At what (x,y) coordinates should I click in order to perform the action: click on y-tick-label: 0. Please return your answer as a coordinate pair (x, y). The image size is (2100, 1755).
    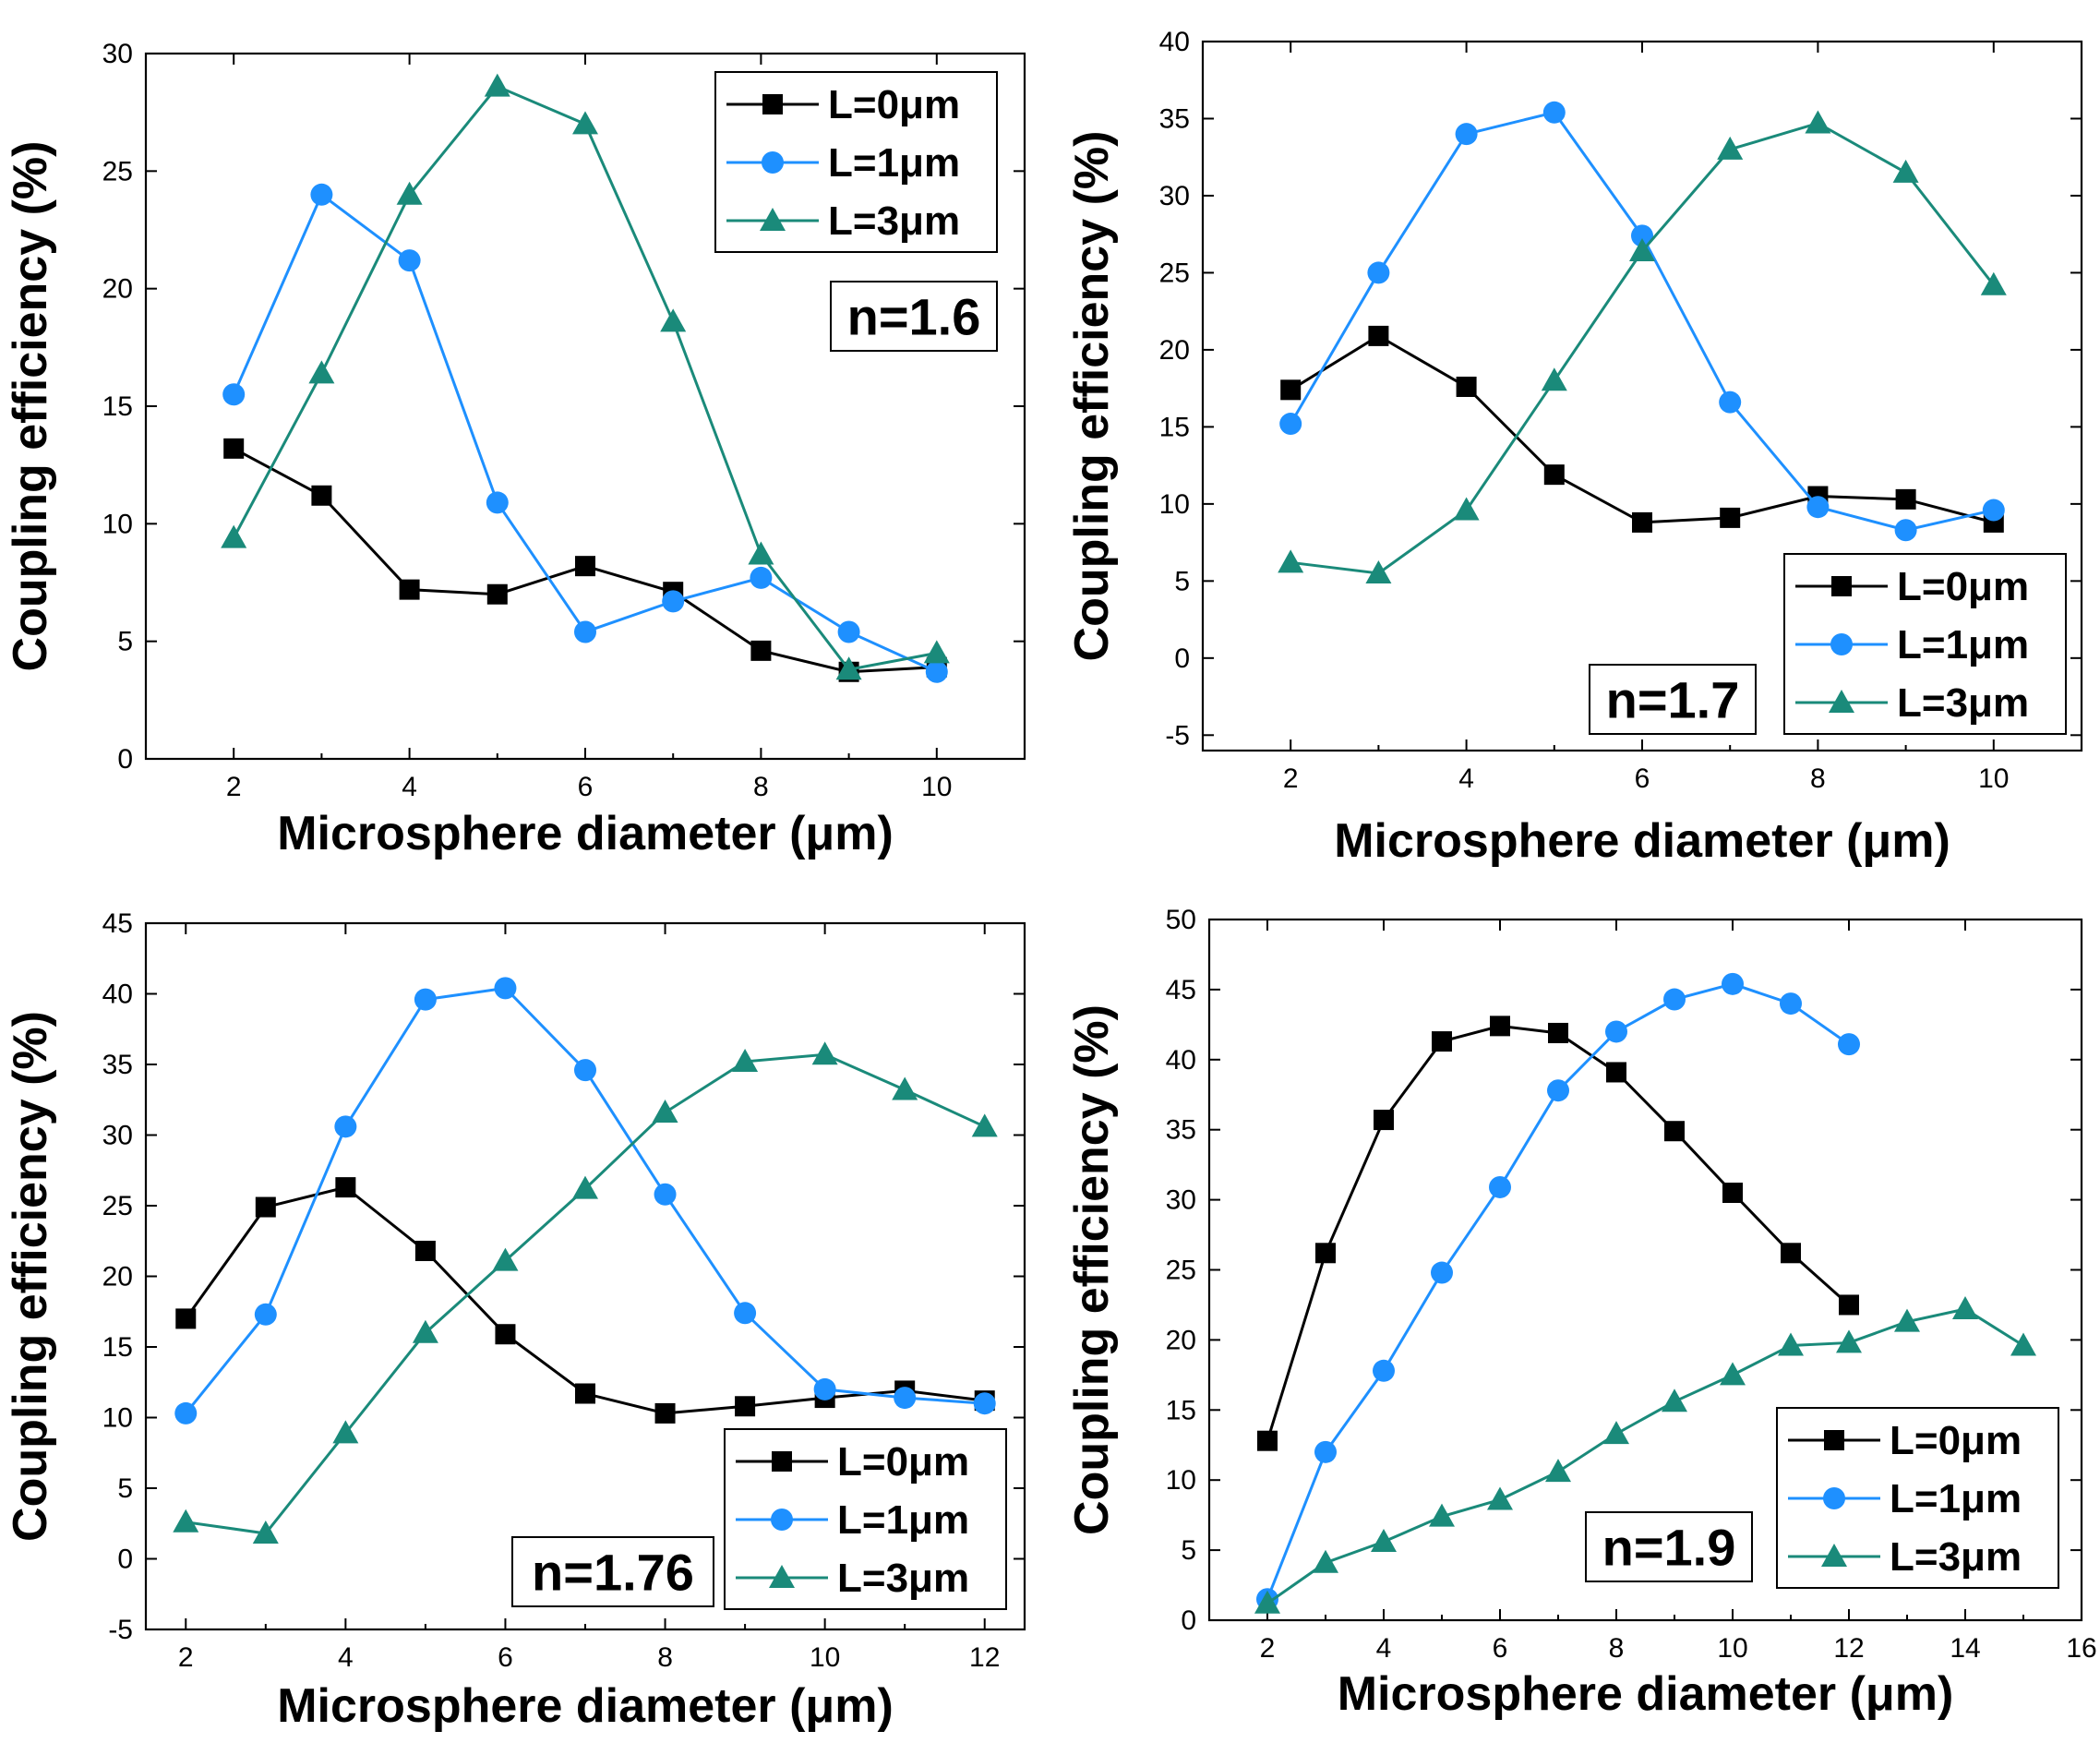
    Looking at the image, I should click on (1182, 658).